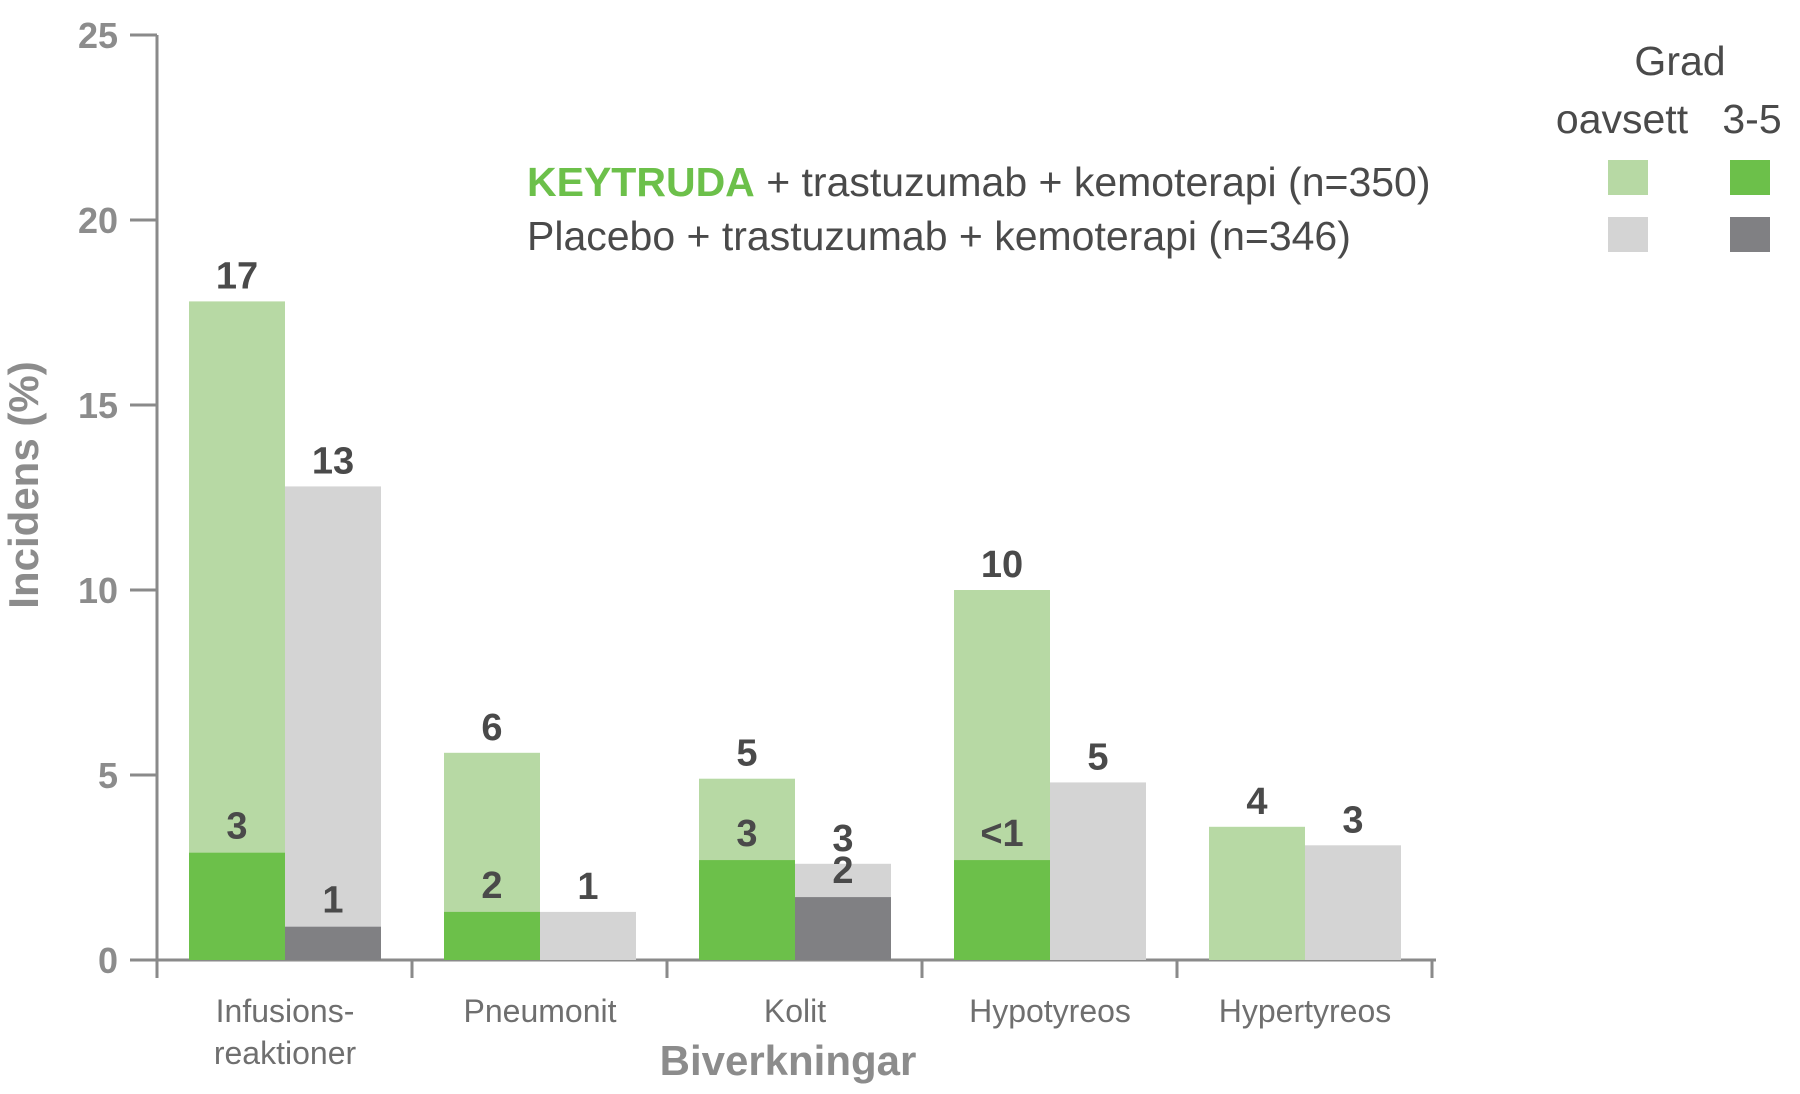 Image resolution: width=1800 pixels, height=1094 pixels. What do you see at coordinates (1305, 1011) in the screenshot?
I see `category-label-4-0: Hypertyreos` at bounding box center [1305, 1011].